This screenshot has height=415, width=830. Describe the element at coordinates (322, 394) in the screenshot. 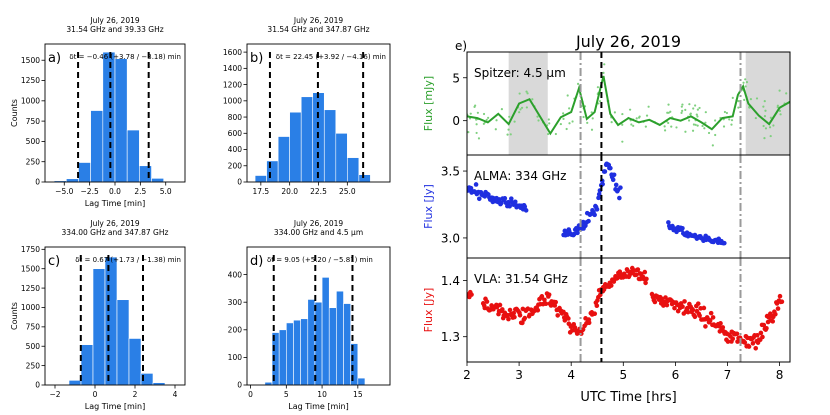

I see `x-tick-label: 10` at that location.